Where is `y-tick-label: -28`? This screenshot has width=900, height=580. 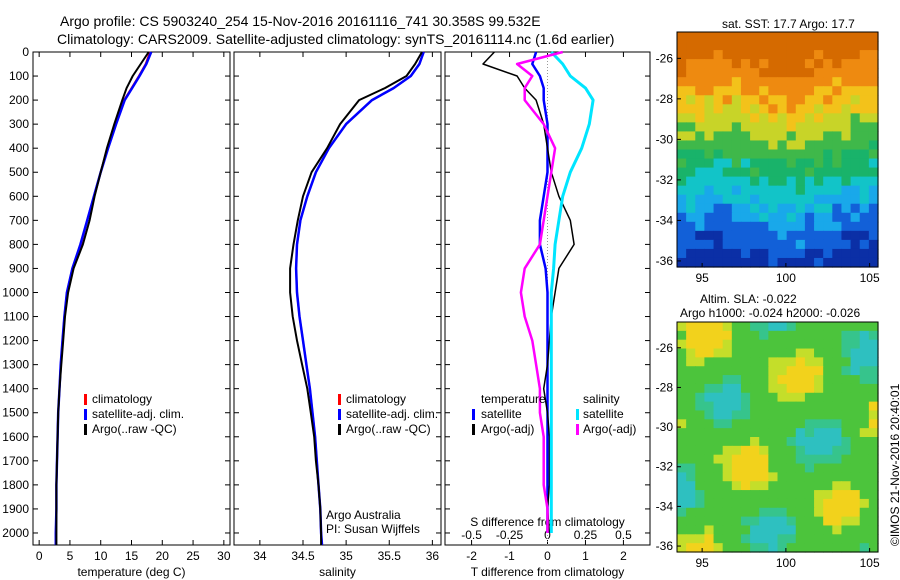
y-tick-label: -28 is located at coordinates (665, 99).